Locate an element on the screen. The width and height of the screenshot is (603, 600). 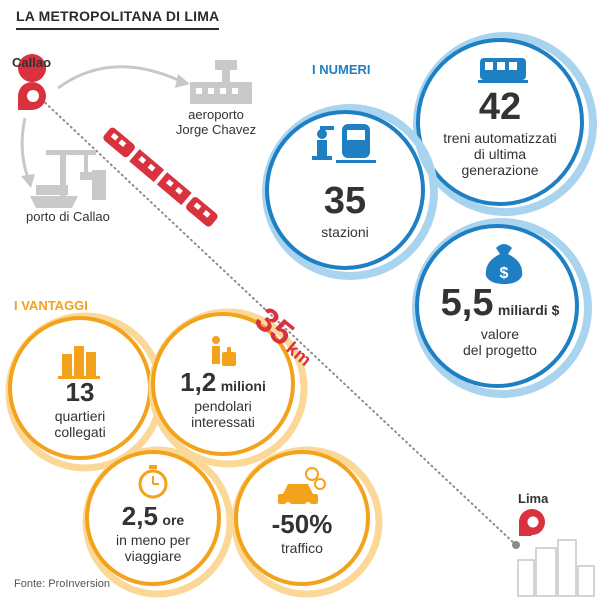
source-note: Fonte: ProInversion is located at coordinates (62, 584).